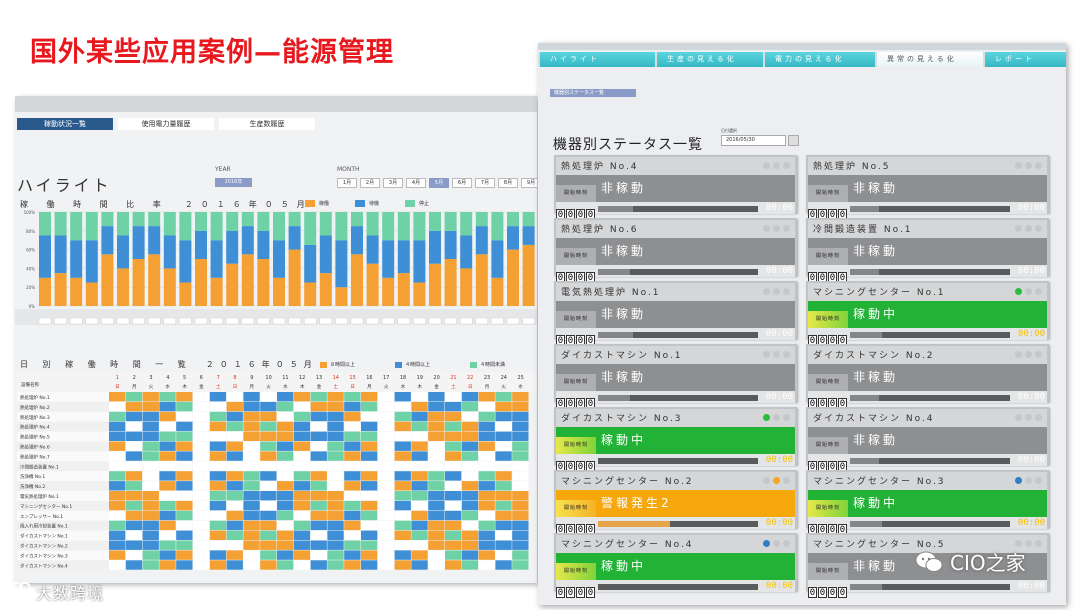 This screenshot has height=610, width=1080. Describe the element at coordinates (879, 293) in the screenshot. I see `machine-name: マシニングセンター No.1` at that location.